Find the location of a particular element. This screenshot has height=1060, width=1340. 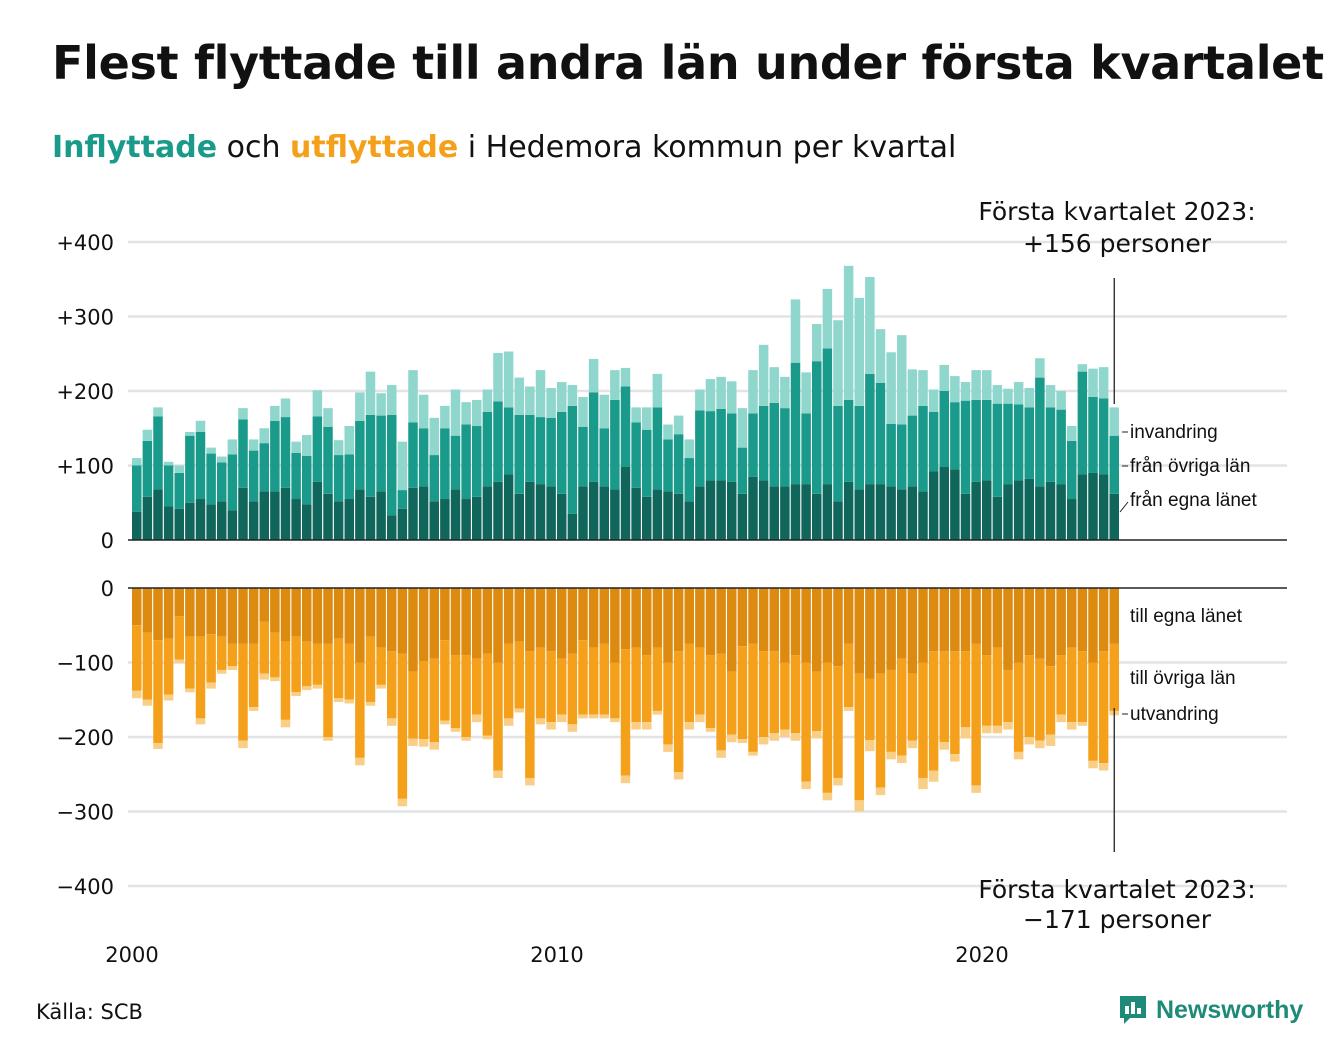

segment-label-out: till övriga län is located at coordinates (1183, 678).